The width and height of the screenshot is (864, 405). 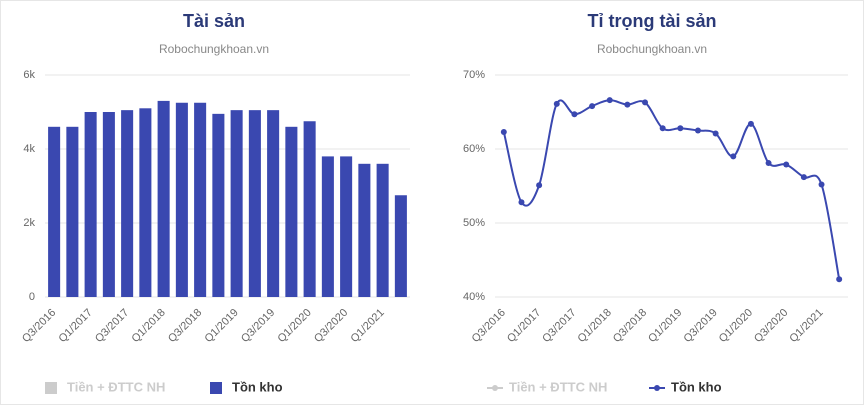 What do you see at coordinates (474, 75) in the screenshot?
I see `y-tick-label: 70%` at bounding box center [474, 75].